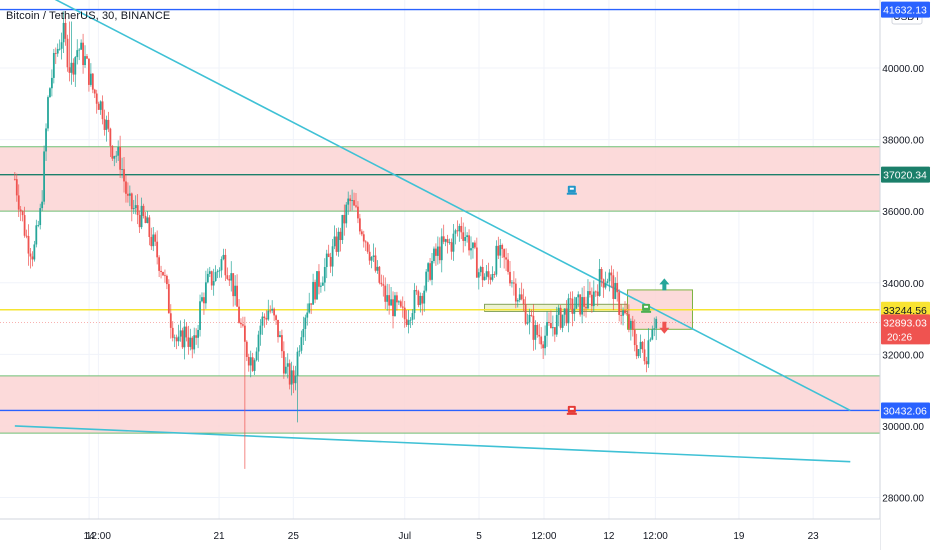 The width and height of the screenshot is (932, 555). Describe the element at coordinates (906, 275) in the screenshot. I see `price-axis-bg` at that location.